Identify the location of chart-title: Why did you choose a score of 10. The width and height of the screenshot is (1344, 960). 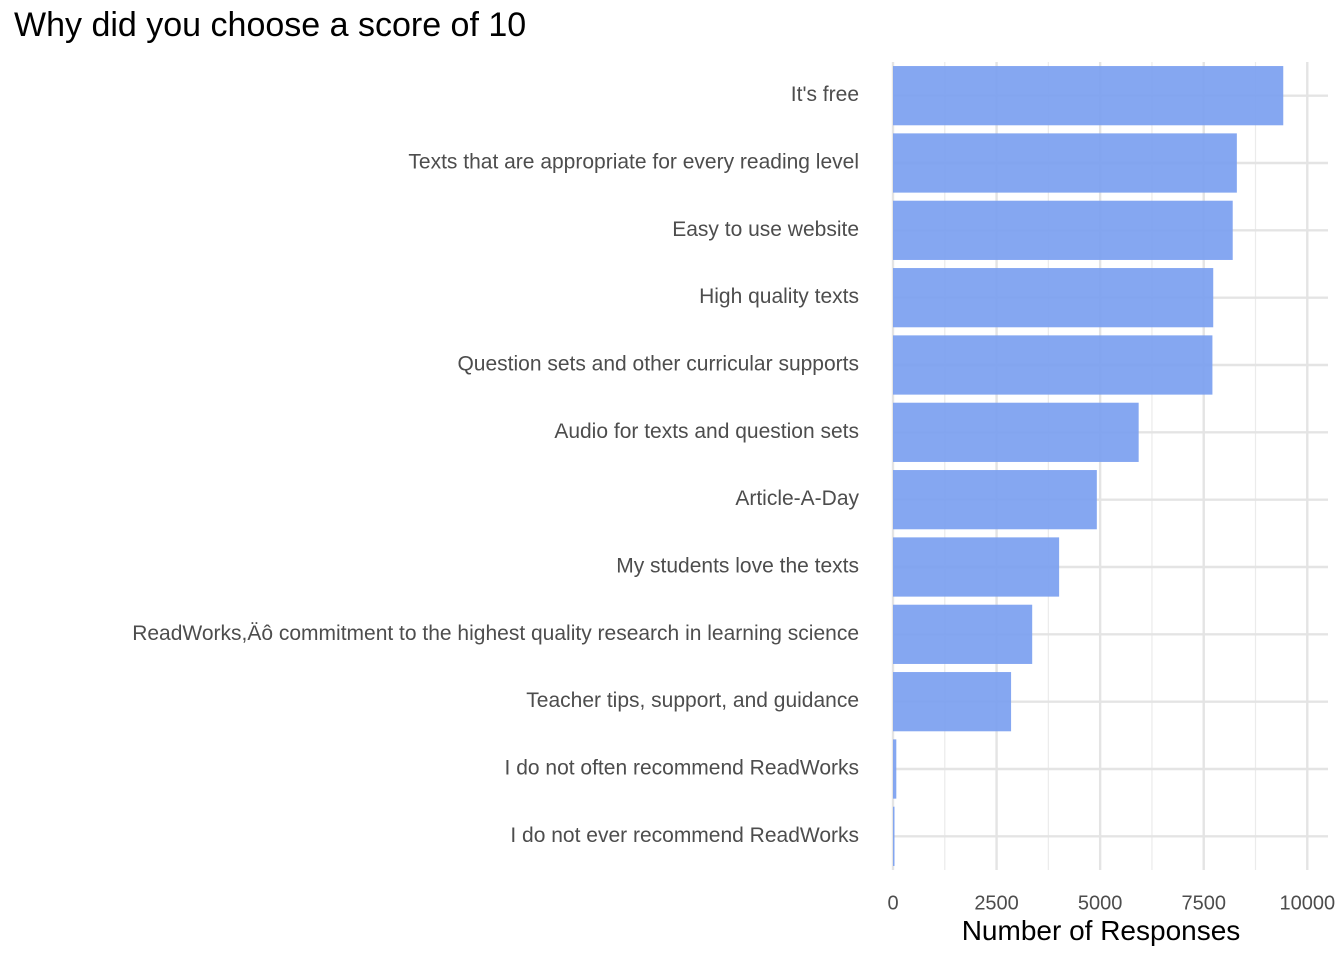
(270, 25).